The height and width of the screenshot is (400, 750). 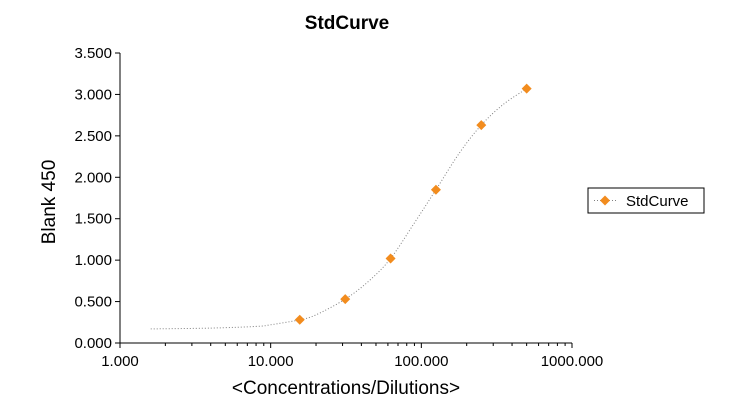 I want to click on legend-label: StdCurve, so click(x=657, y=201).